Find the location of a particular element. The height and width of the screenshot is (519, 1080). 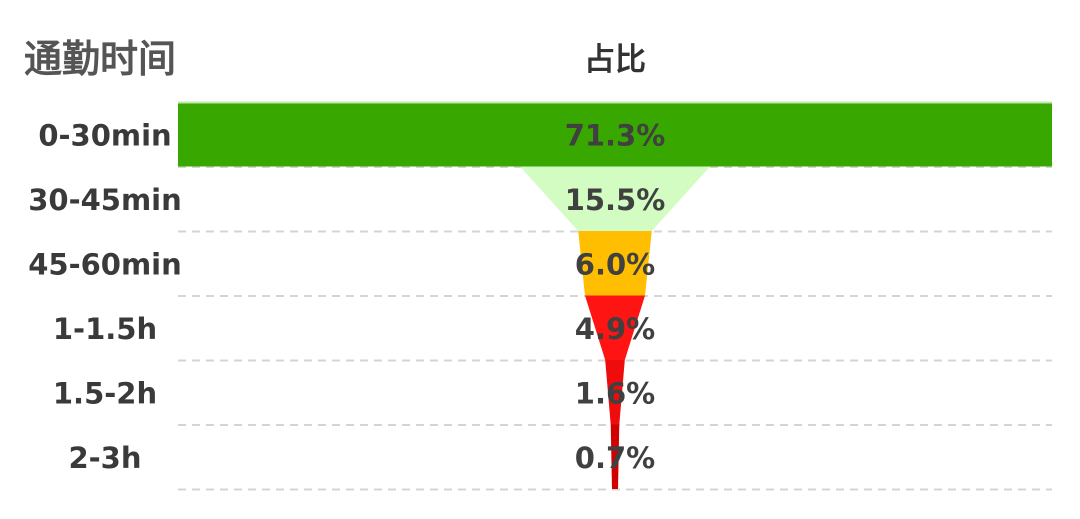

funnel-segment-0-30min is located at coordinates (615, 134).